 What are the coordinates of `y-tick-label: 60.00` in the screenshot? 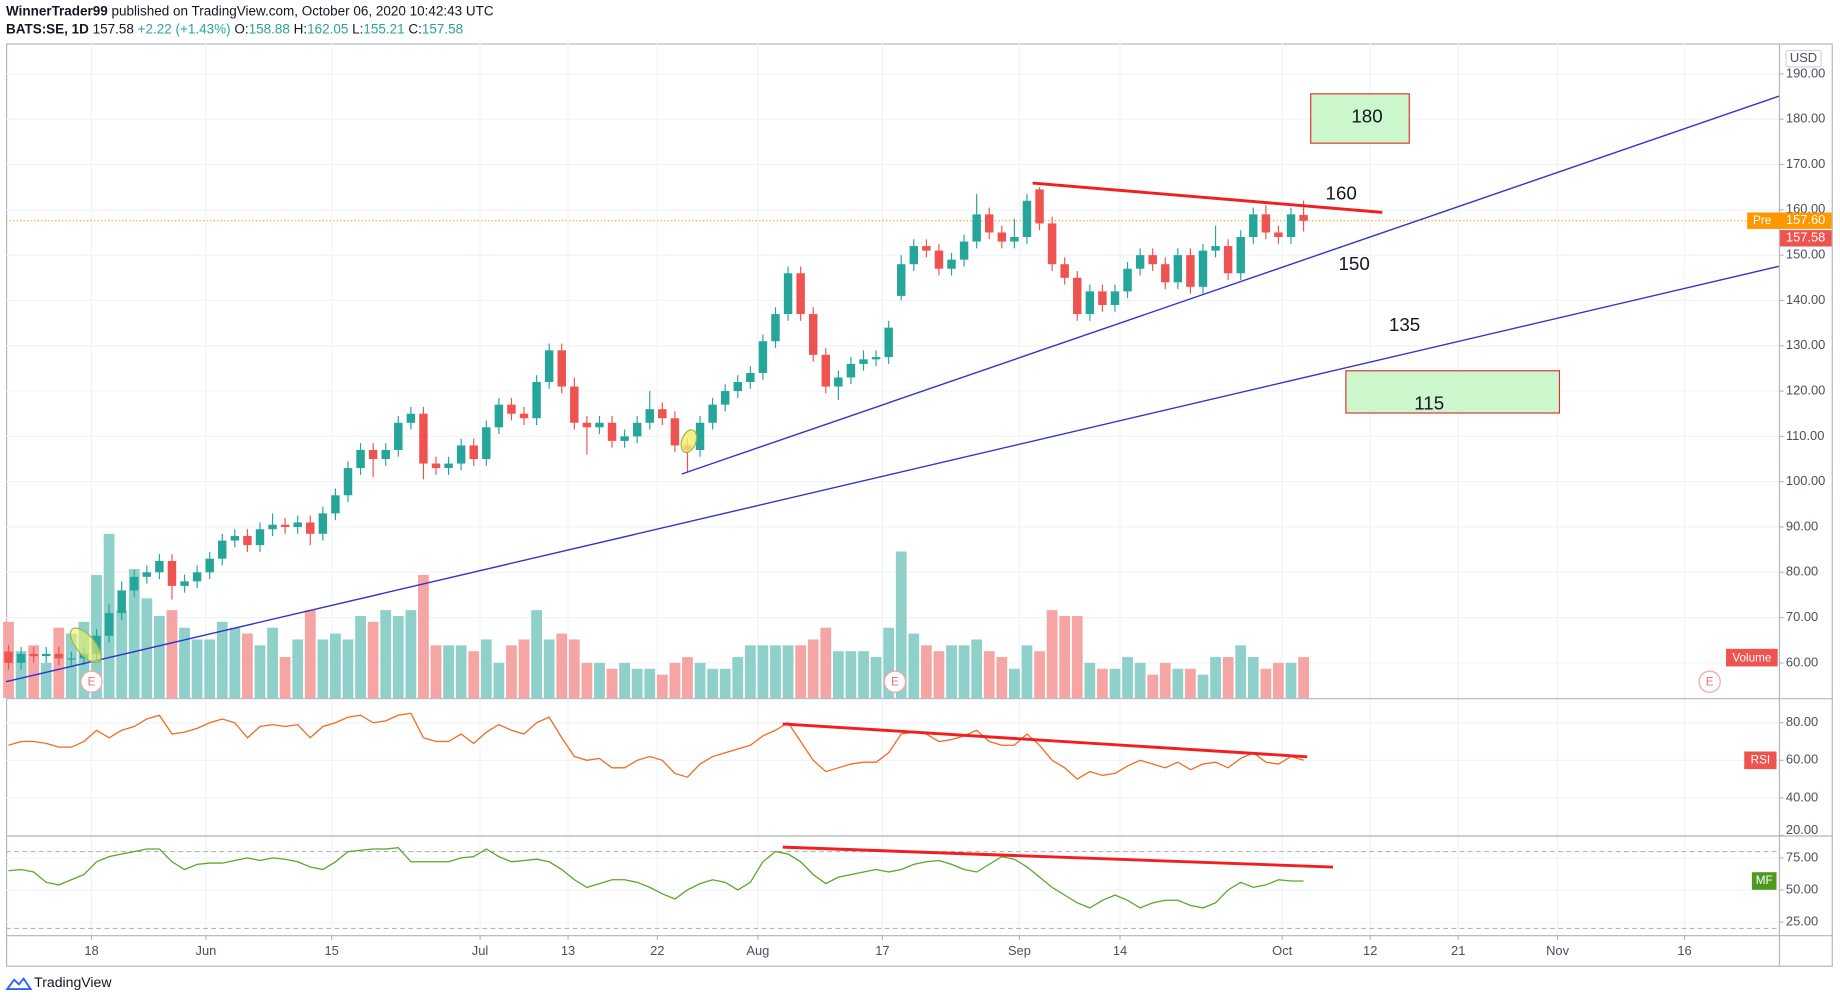 It's located at (1802, 661).